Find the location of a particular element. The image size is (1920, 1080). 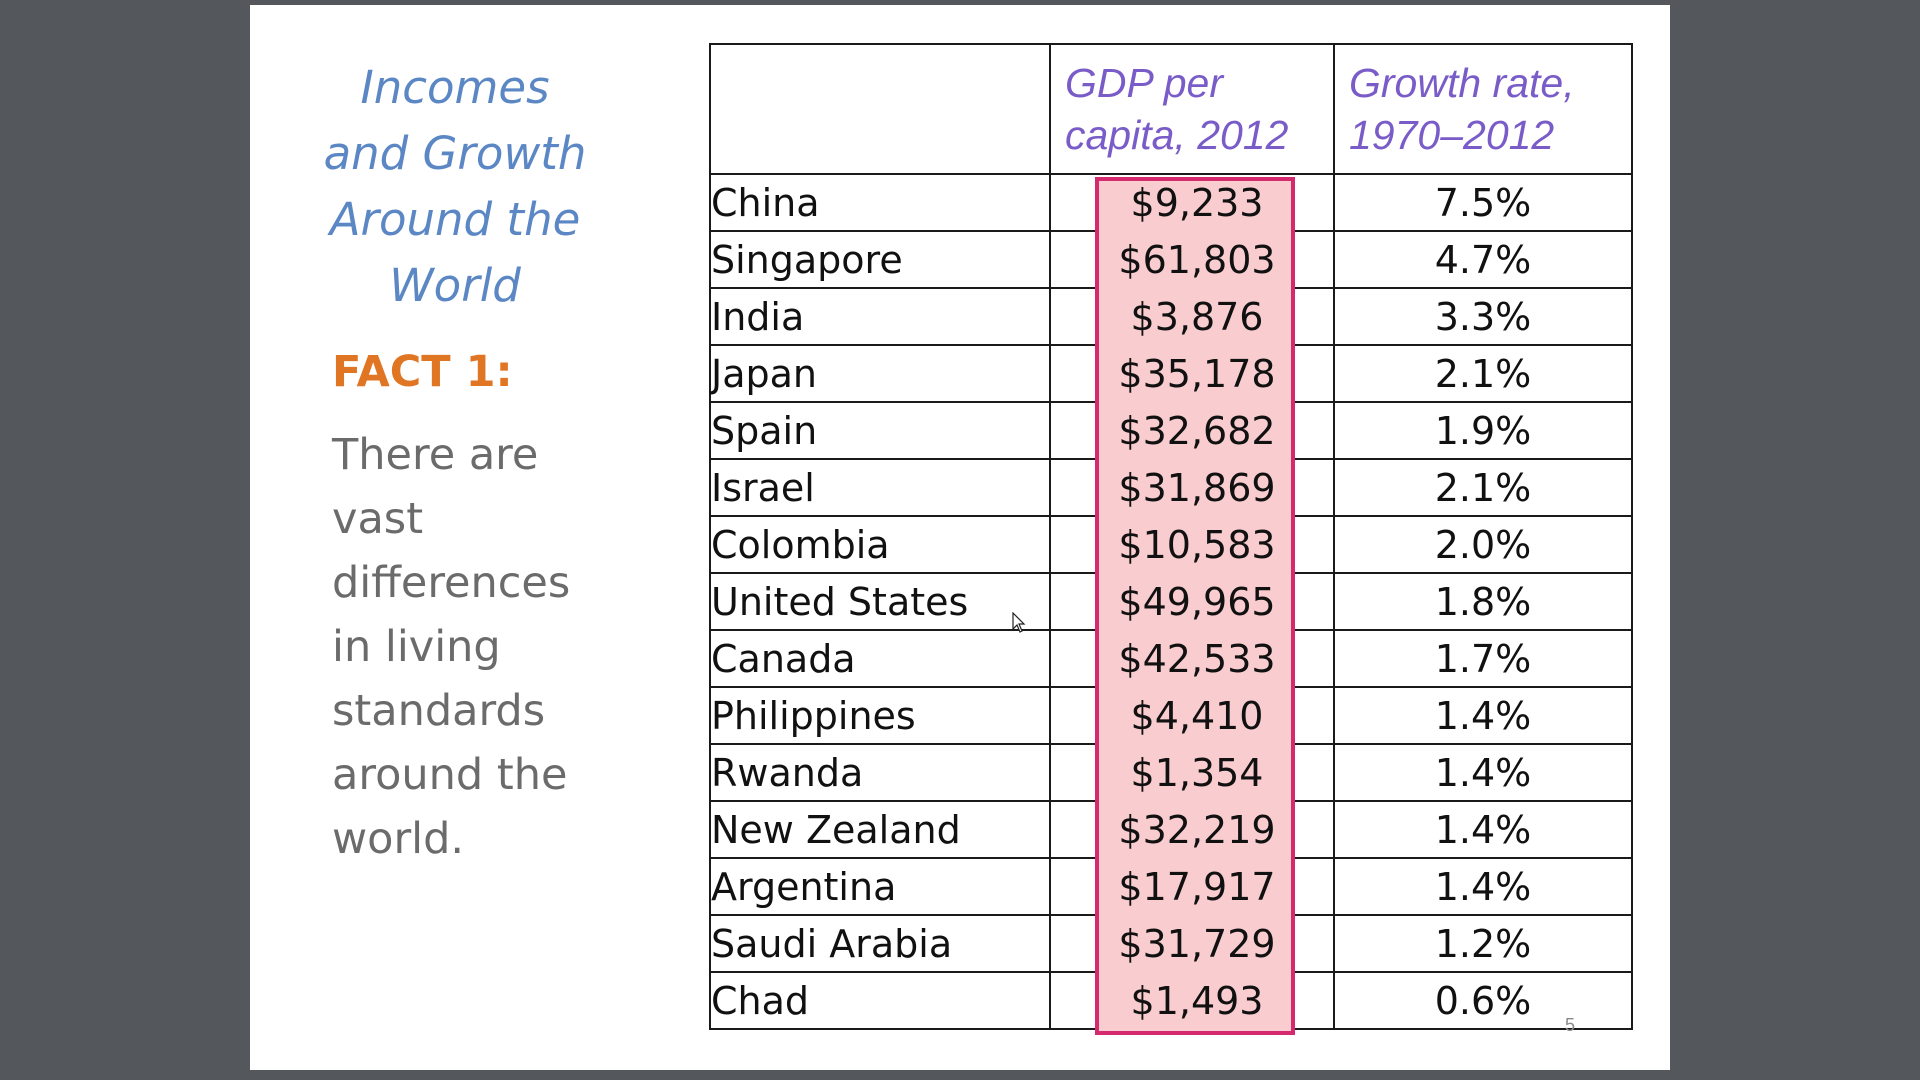

slide-number: 5 is located at coordinates (1570, 1025).